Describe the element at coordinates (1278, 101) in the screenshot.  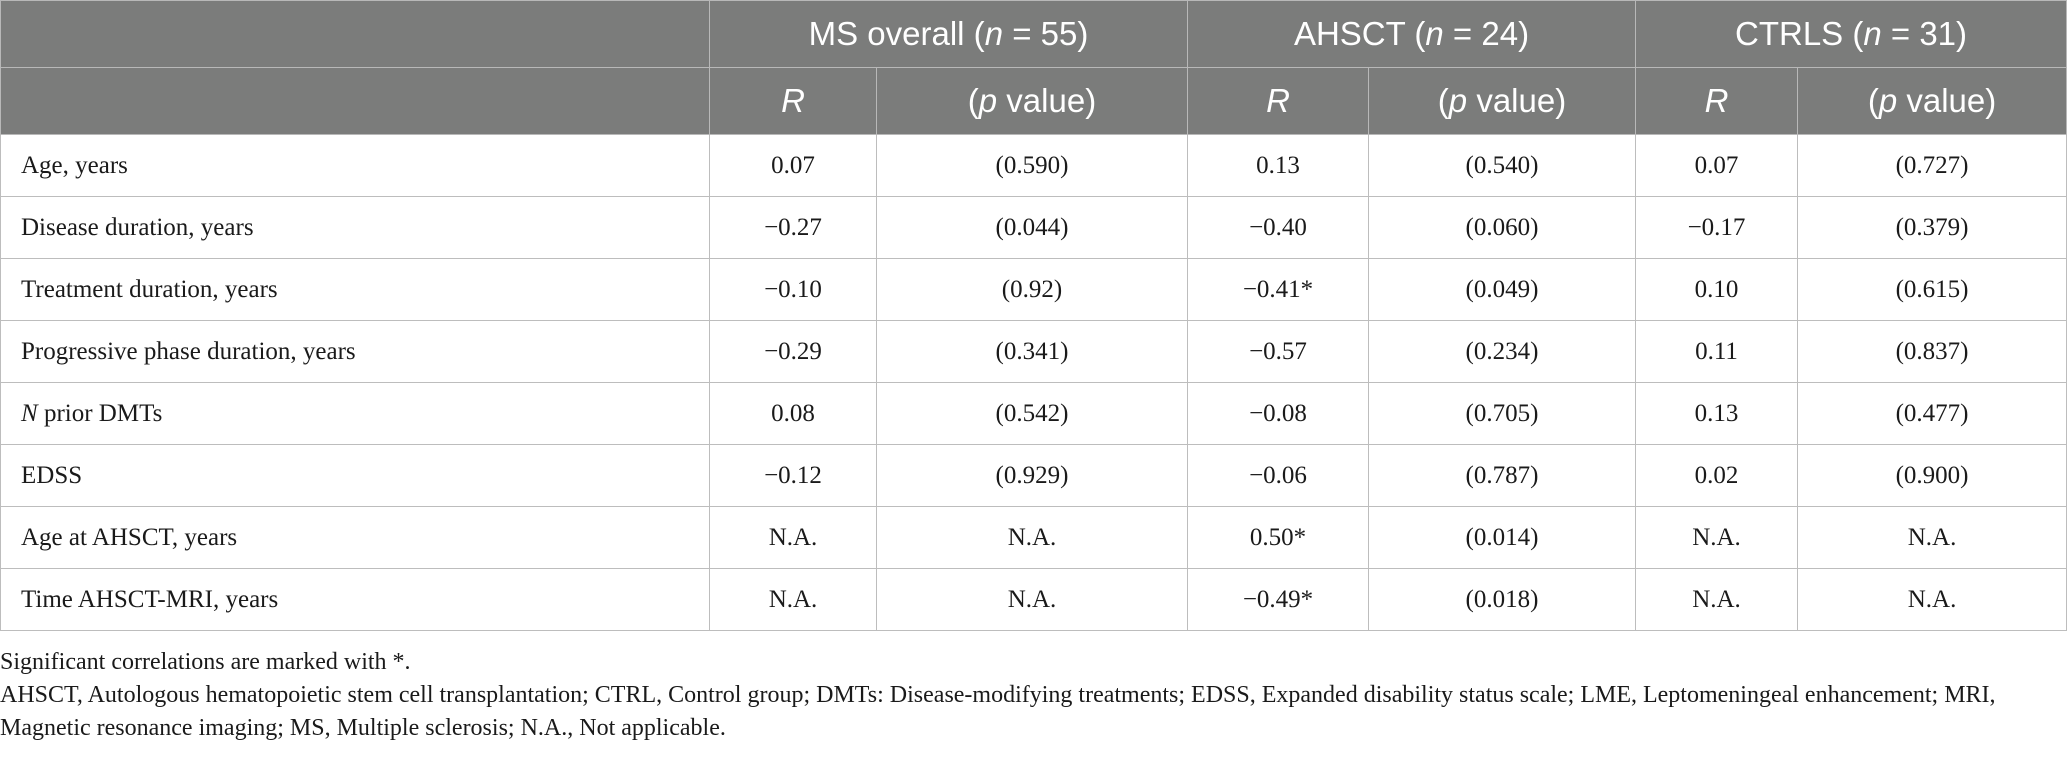
I see `subheader-ahsct-r: R` at that location.